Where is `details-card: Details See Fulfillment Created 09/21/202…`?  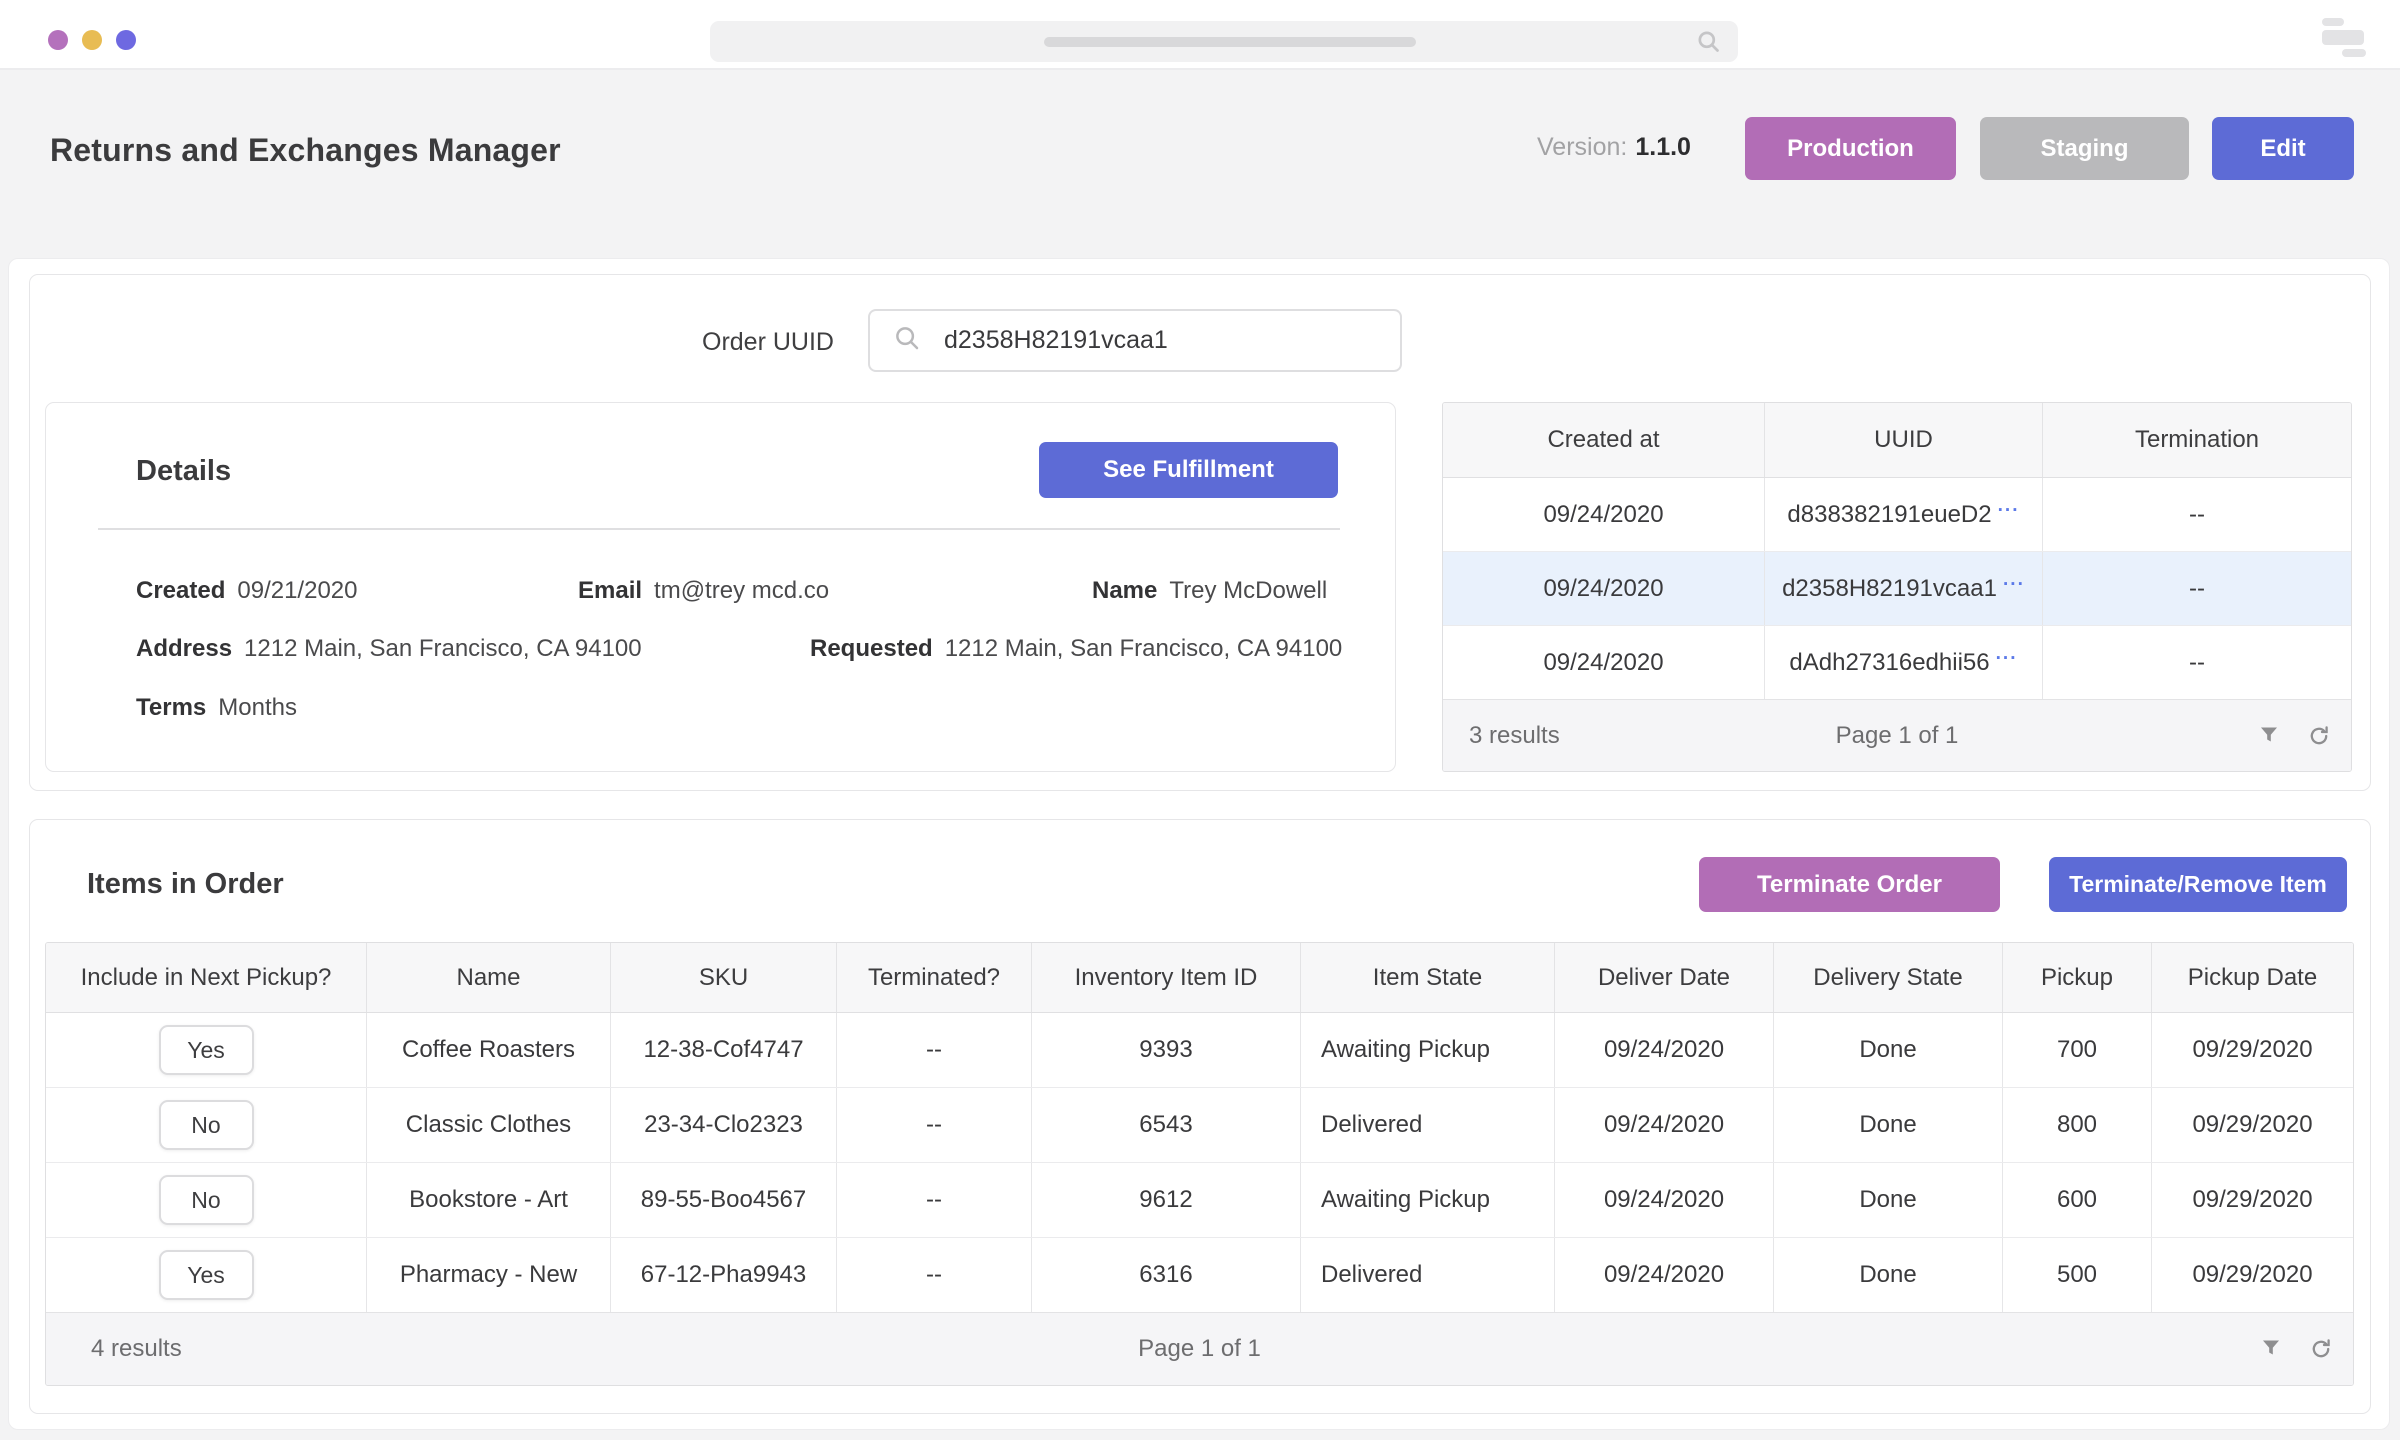 details-card: Details See Fulfillment Created 09/21/202… is located at coordinates (720, 587).